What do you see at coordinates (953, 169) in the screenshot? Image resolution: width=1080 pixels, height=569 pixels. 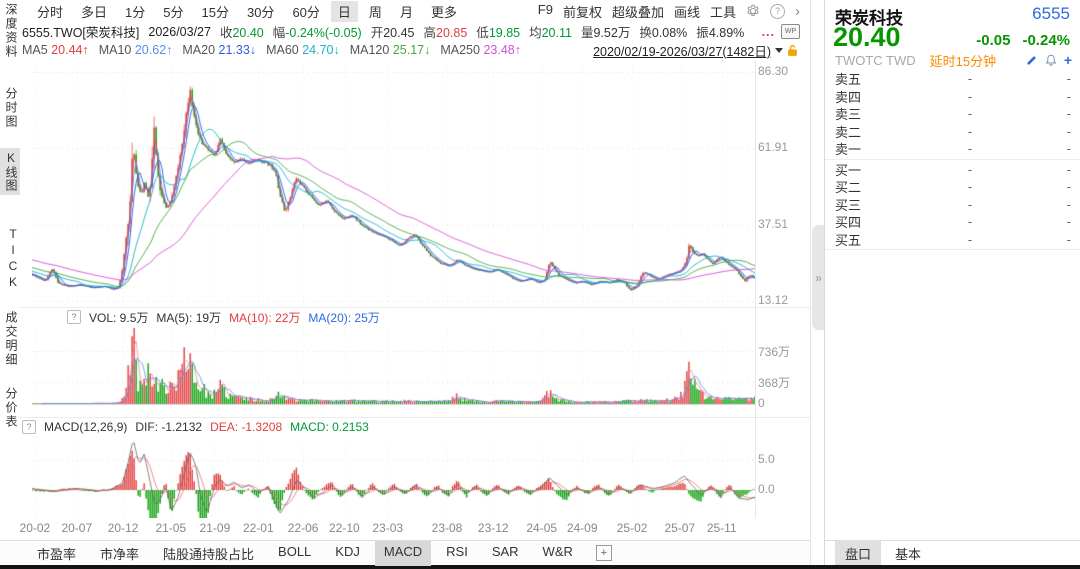 I see `buy-row: 买一 - -` at bounding box center [953, 169].